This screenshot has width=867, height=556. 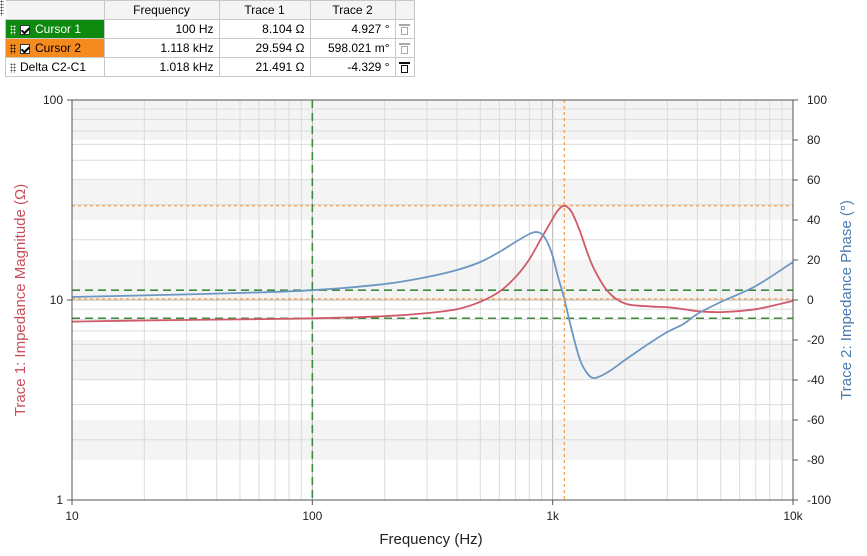 What do you see at coordinates (161, 10) in the screenshot?
I see `header-frequency: Frequency` at bounding box center [161, 10].